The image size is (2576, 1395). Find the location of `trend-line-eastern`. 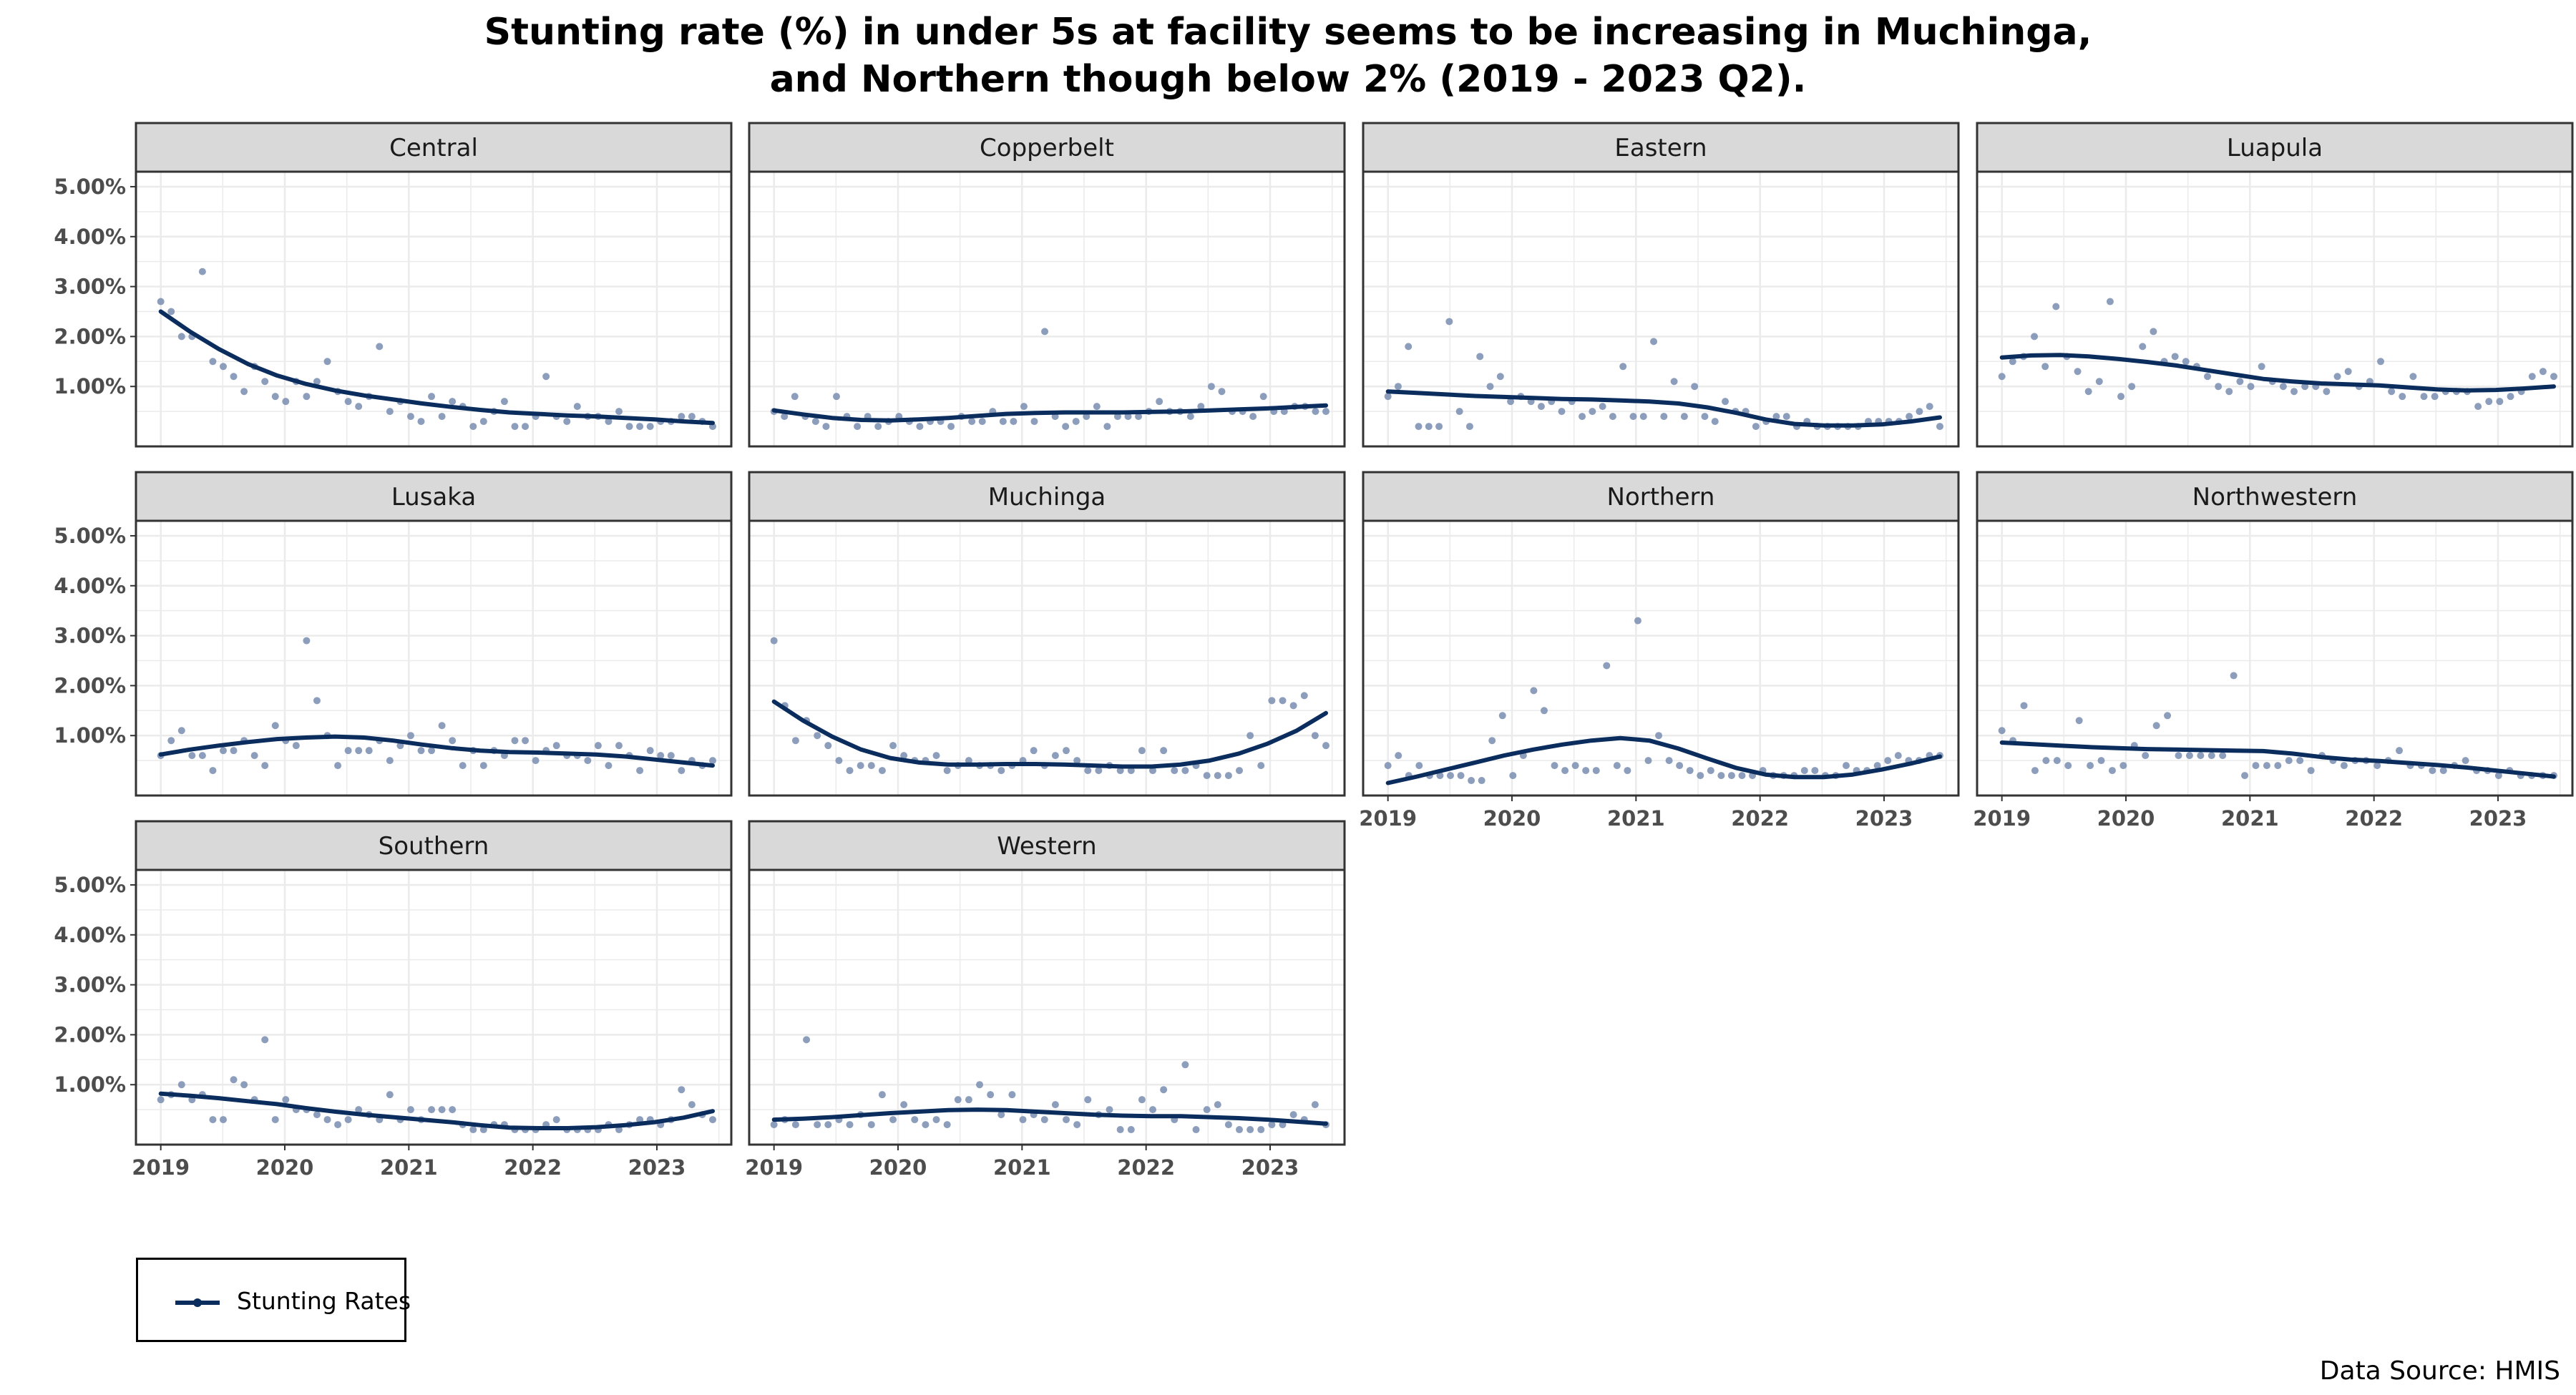

trend-line-eastern is located at coordinates (1663, 408).